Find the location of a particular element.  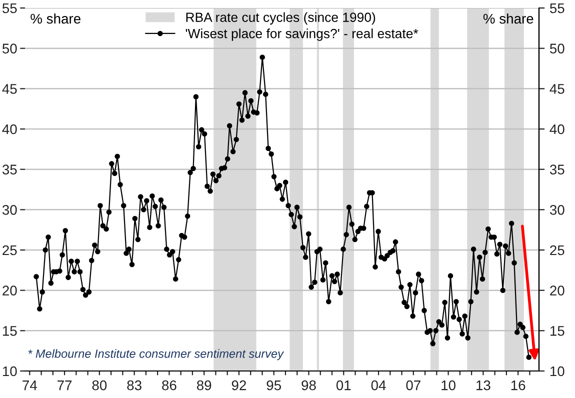

y2-tick-label: 50 is located at coordinates (557, 49).